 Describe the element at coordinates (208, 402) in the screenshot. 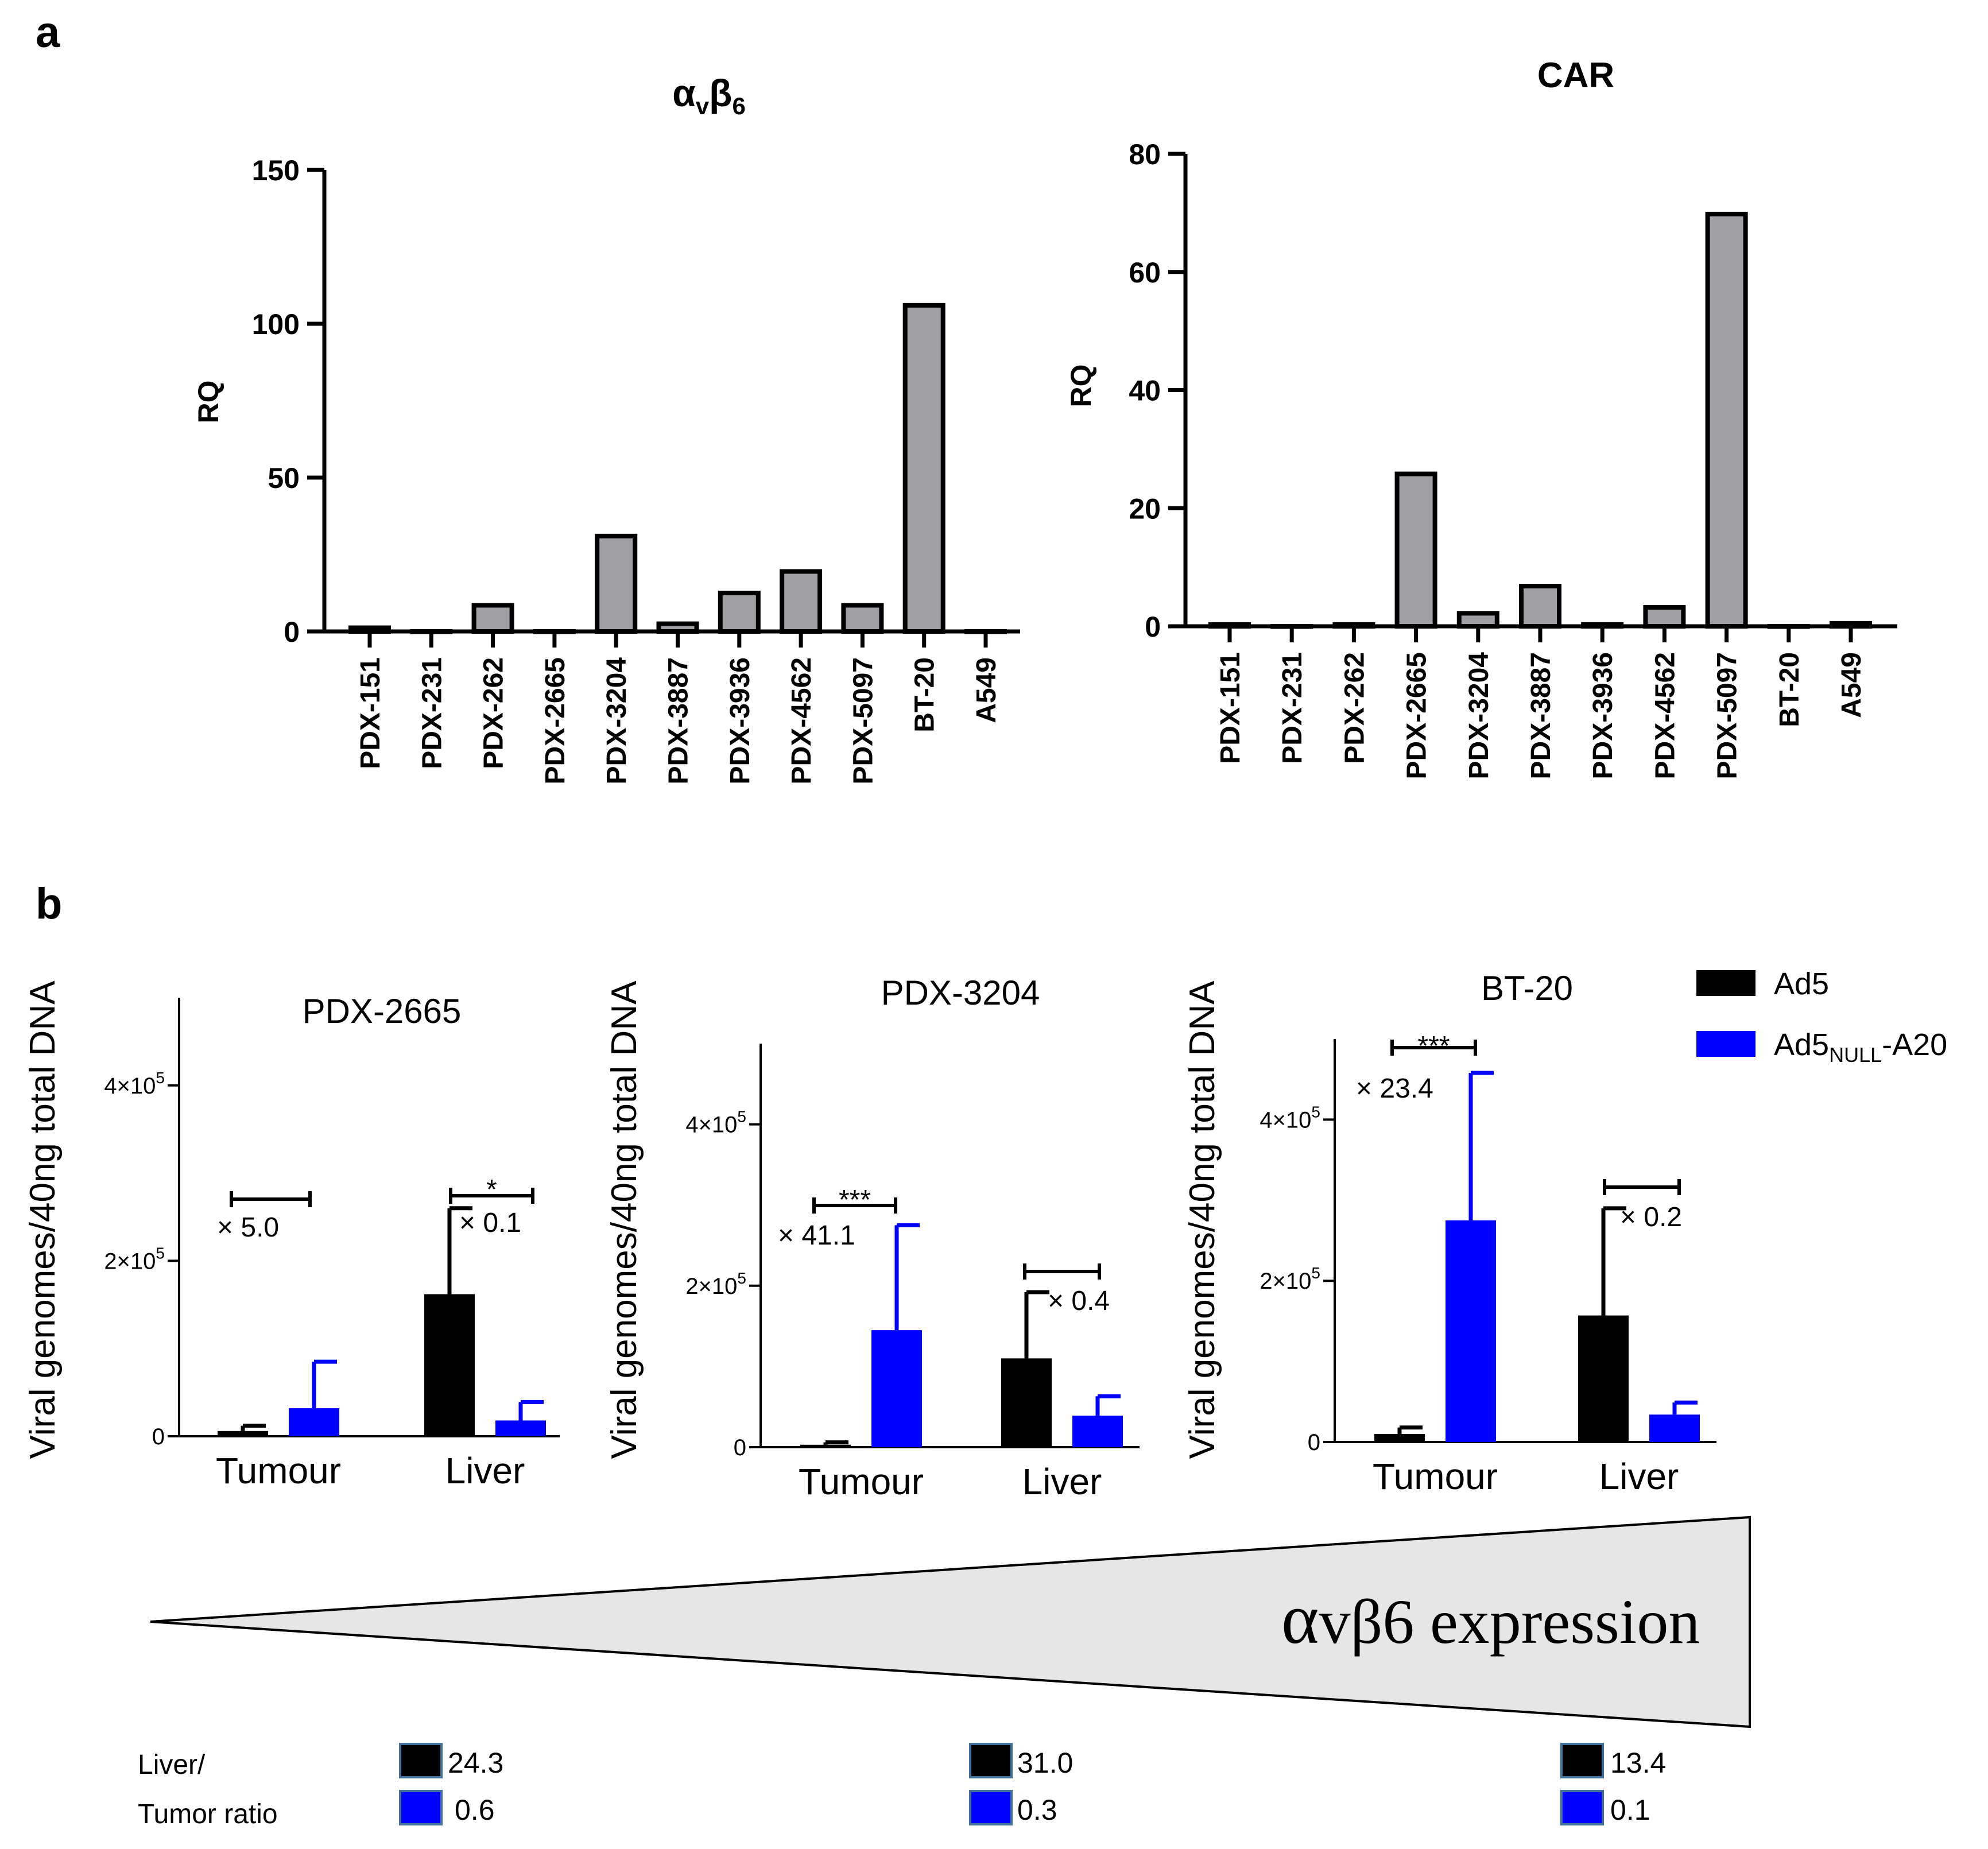

I see `avb6-y-axis-label: RQ` at that location.